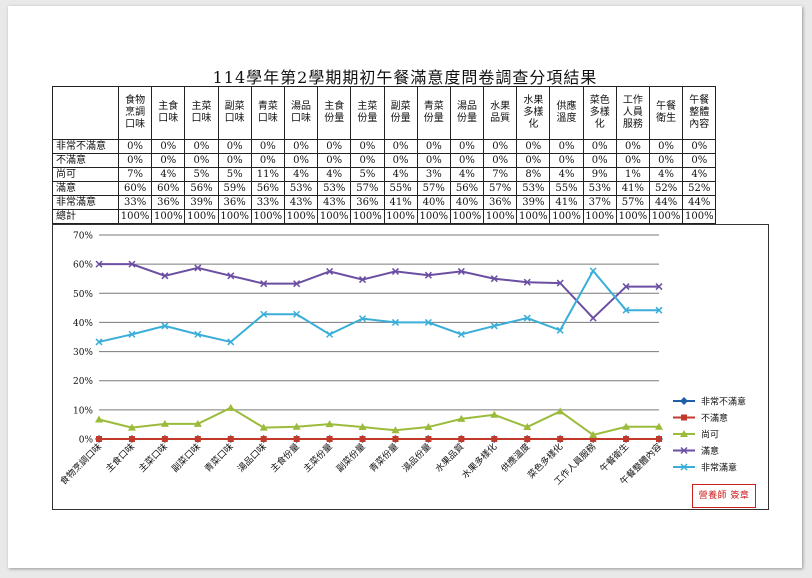 This screenshot has height=578, width=812. What do you see at coordinates (450, 458) in the screenshot?
I see `x-tick-label: 水果品質` at bounding box center [450, 458].